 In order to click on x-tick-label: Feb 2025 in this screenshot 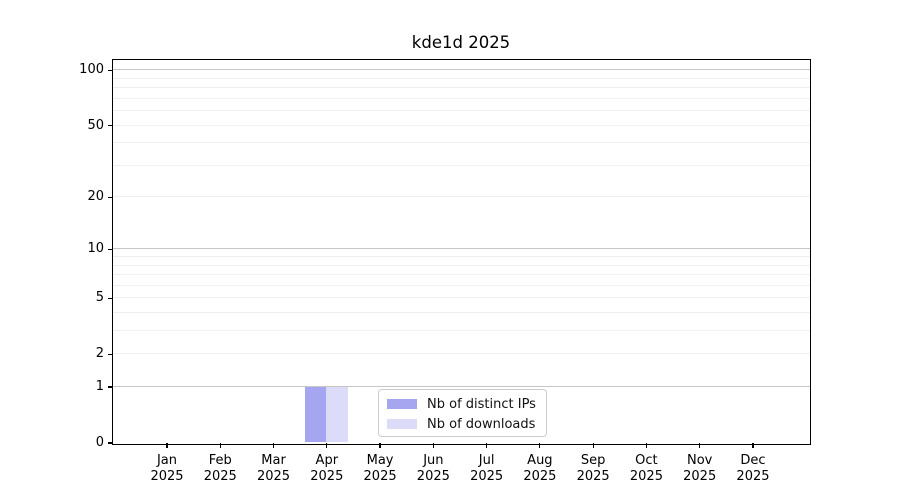, I will do `click(220, 469)`.